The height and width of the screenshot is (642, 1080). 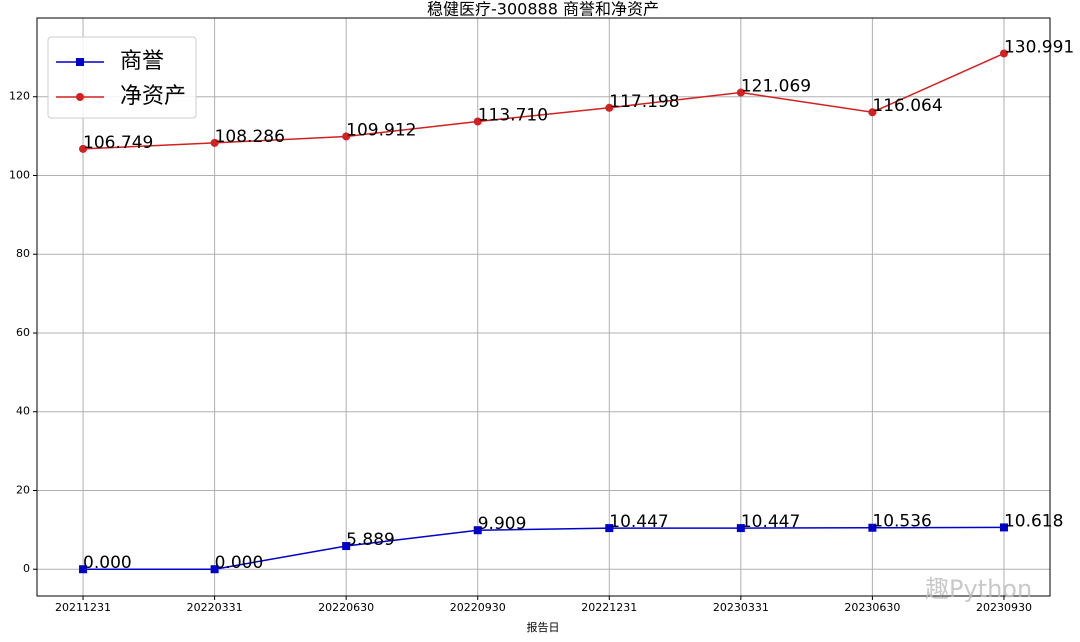 I want to click on value-label: 116.064, so click(x=907, y=106).